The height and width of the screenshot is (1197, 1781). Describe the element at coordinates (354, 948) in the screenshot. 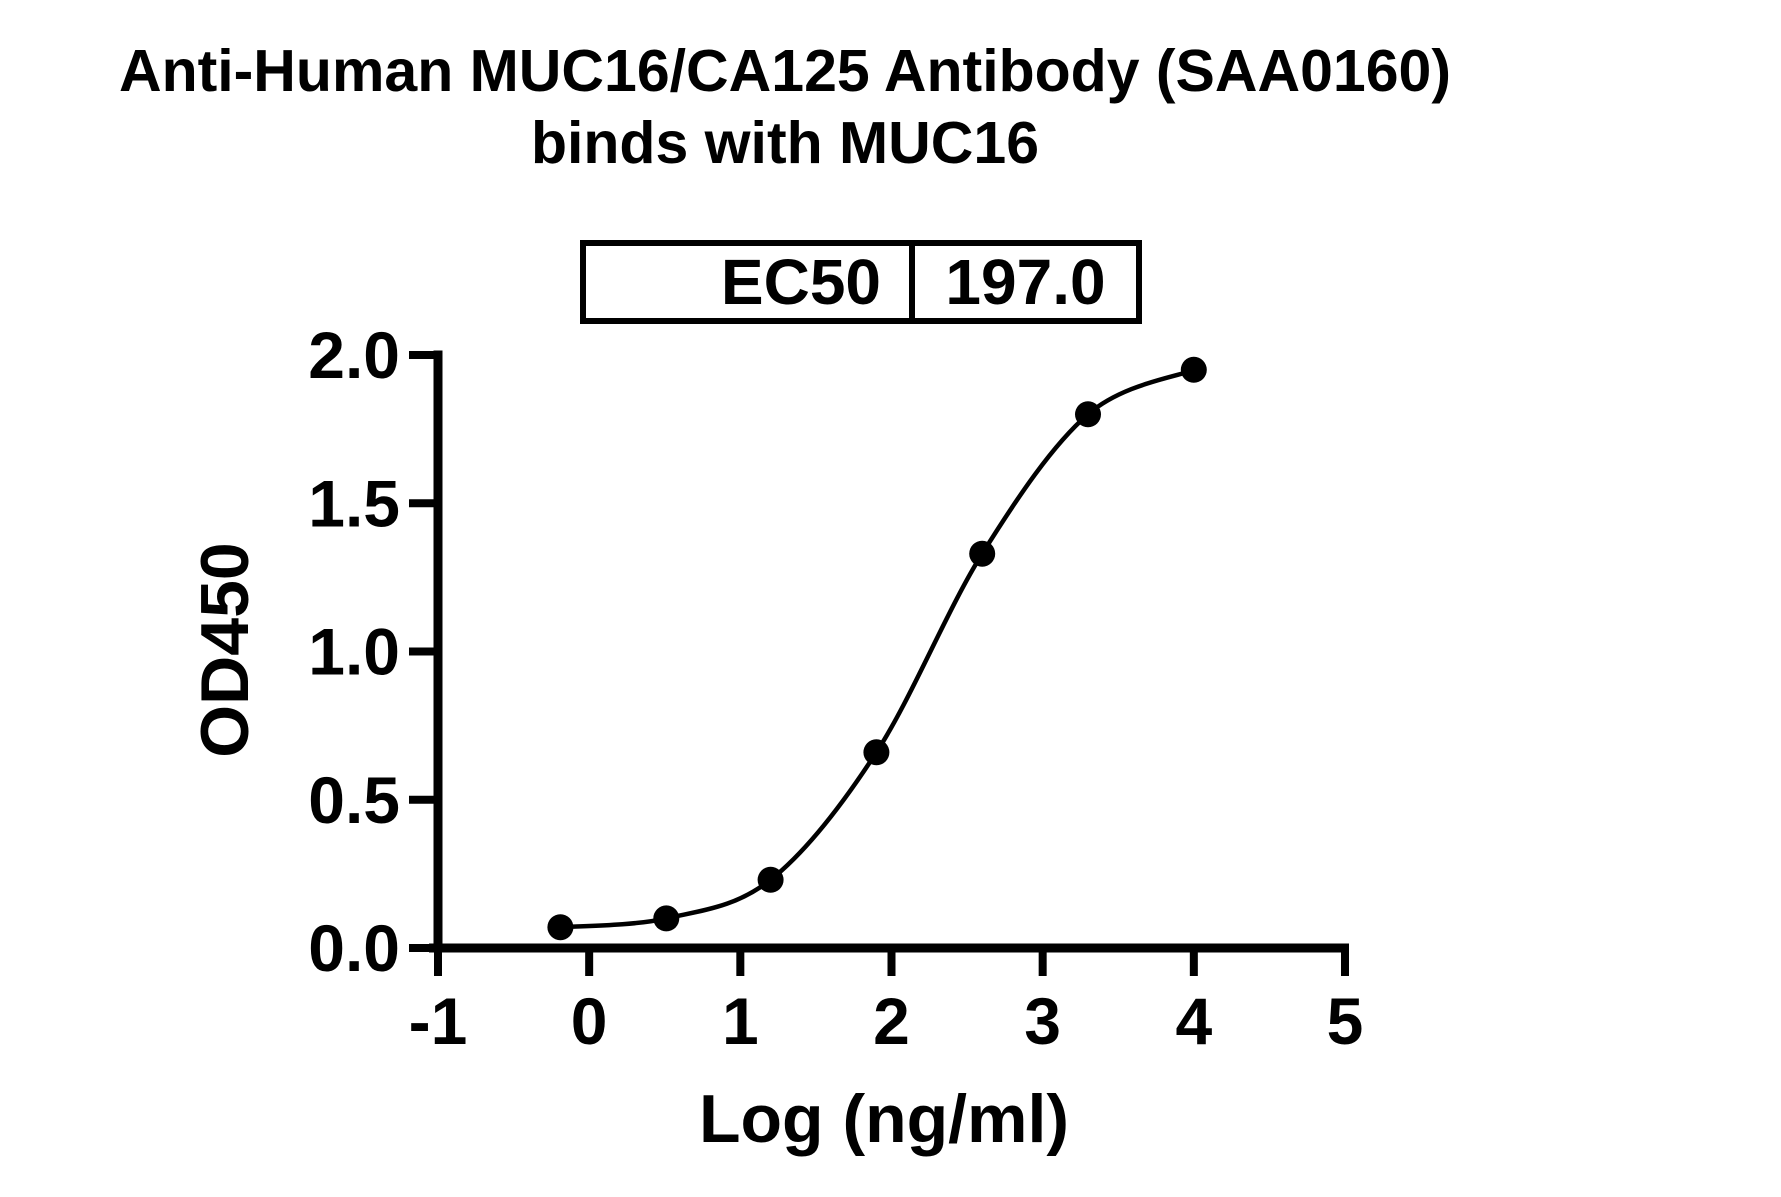

I see `y-tick-label: 0.0` at that location.